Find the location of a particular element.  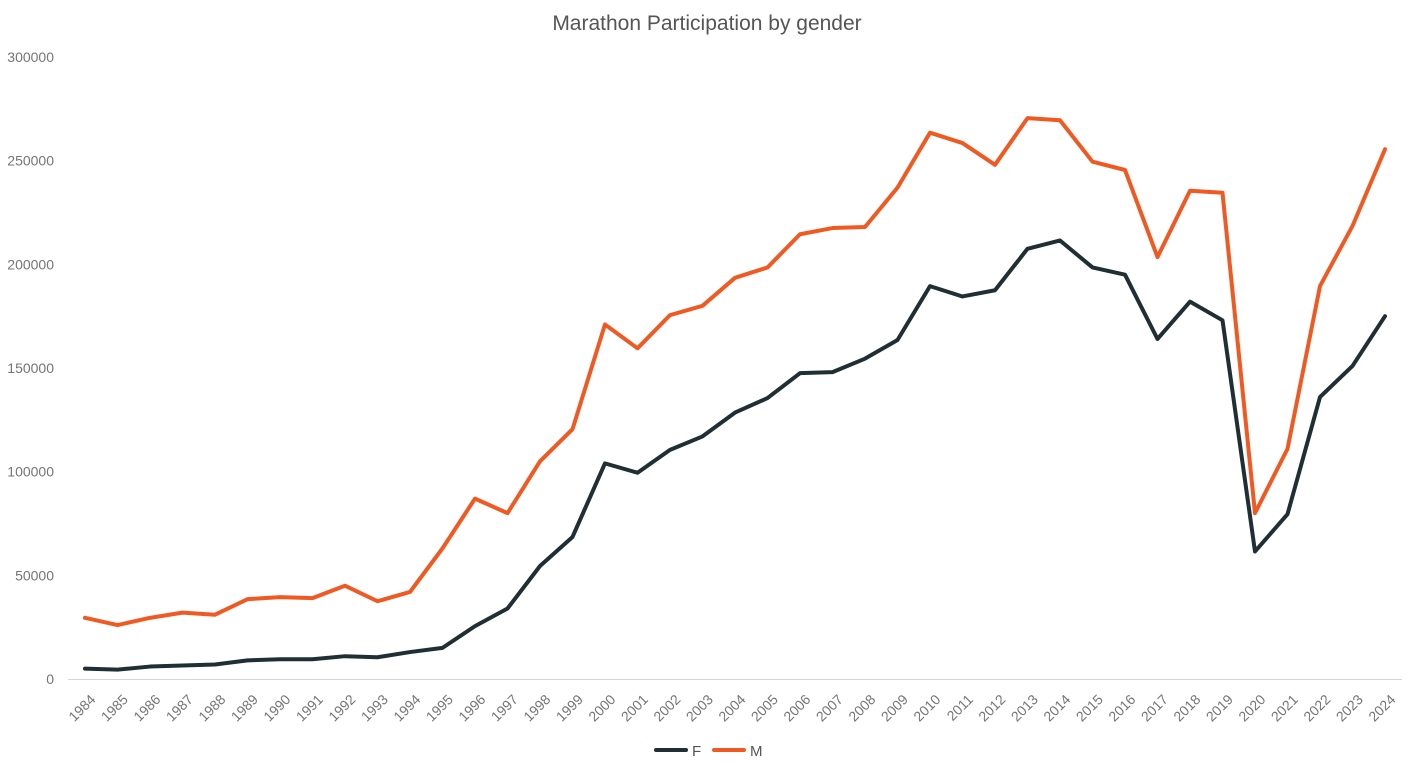

x-tick-label: 2000 is located at coordinates (601, 707).